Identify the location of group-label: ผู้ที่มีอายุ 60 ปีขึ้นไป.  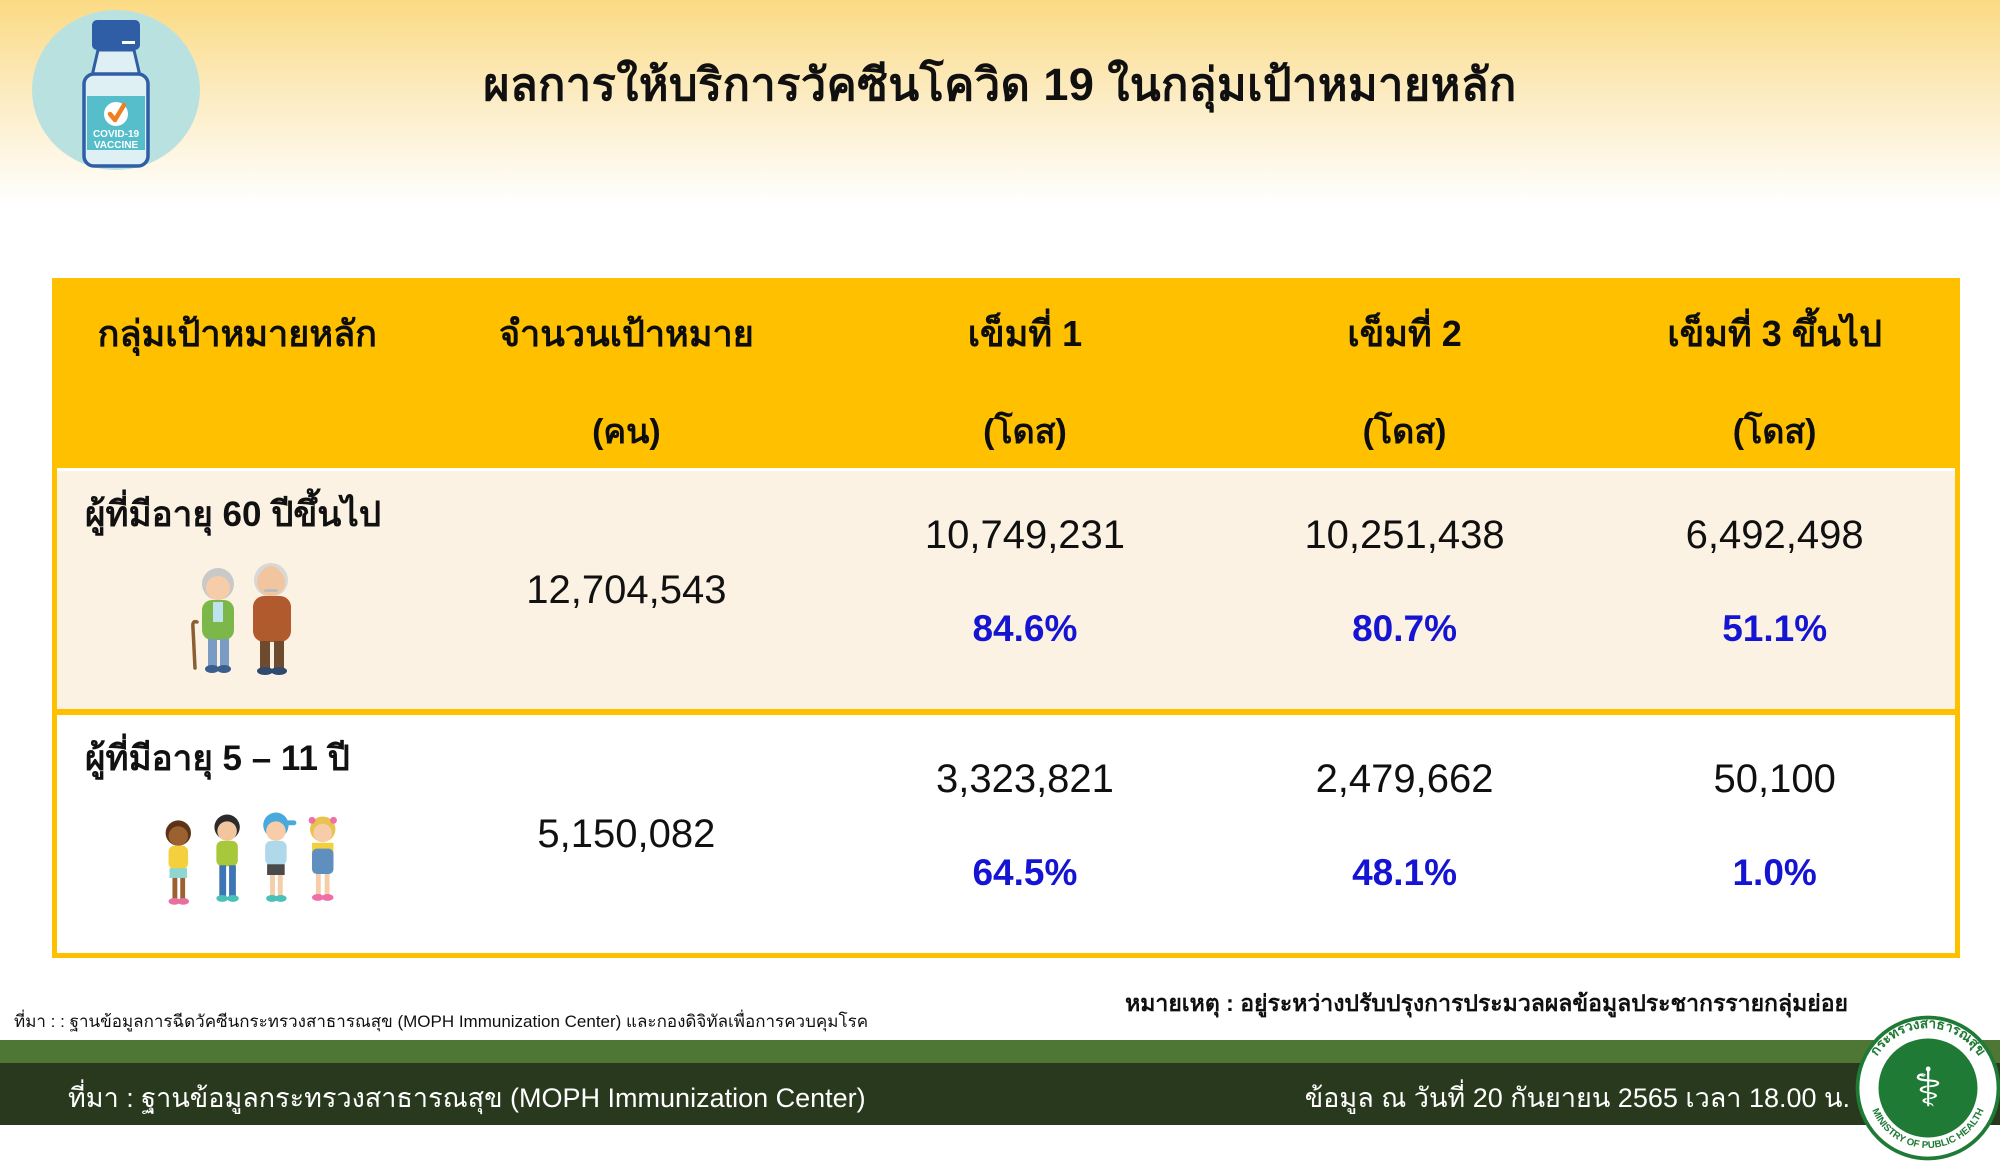
(233, 514).